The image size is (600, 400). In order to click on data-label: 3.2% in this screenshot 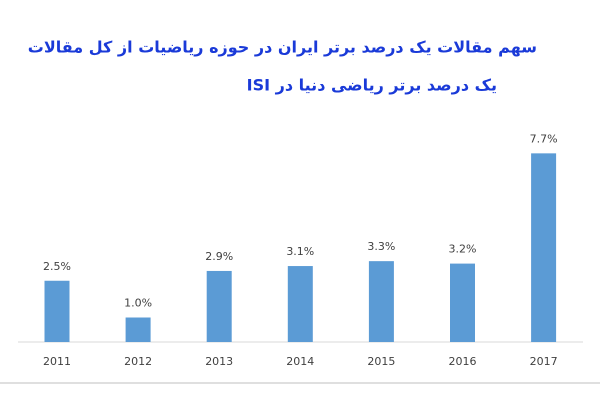, I will do `click(463, 249)`.